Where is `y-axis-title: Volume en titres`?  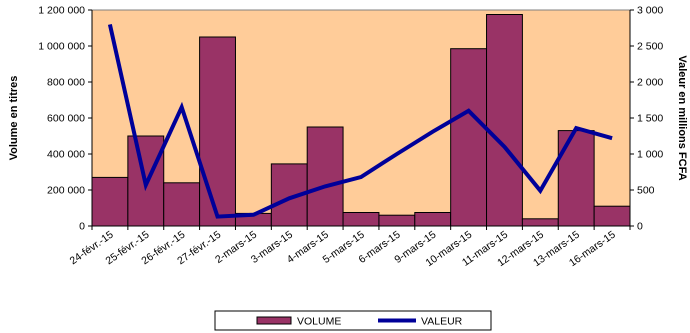
y-axis-title: Volume en titres is located at coordinates (14, 118).